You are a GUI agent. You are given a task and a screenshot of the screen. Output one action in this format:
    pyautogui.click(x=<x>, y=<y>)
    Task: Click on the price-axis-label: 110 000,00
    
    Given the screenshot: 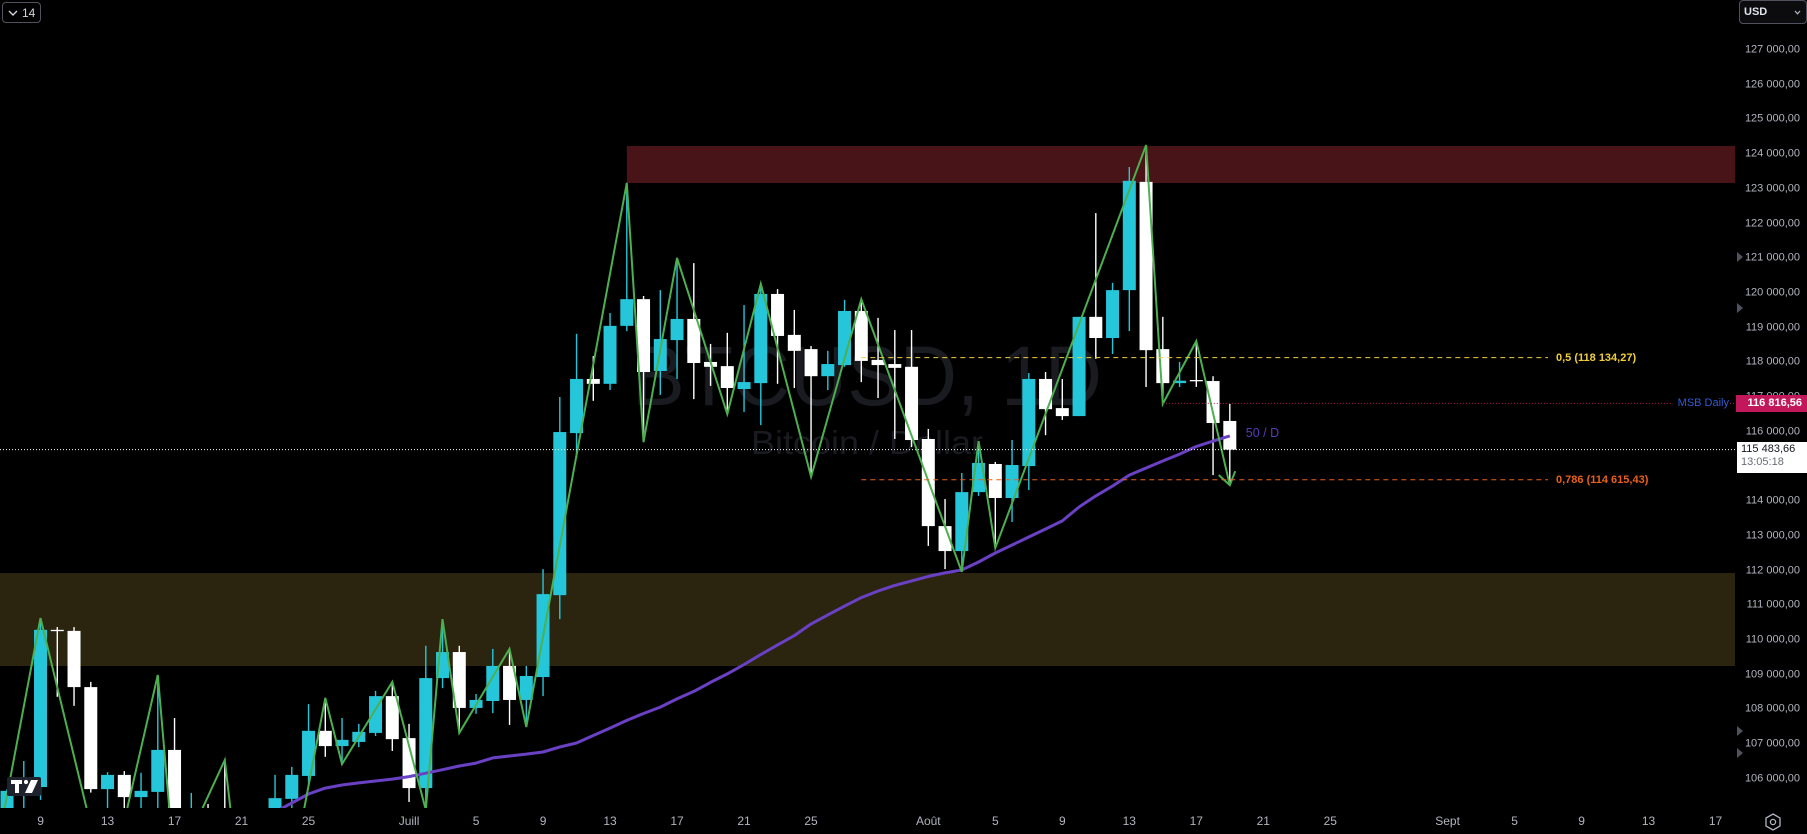 What is the action you would take?
    pyautogui.click(x=1772, y=639)
    